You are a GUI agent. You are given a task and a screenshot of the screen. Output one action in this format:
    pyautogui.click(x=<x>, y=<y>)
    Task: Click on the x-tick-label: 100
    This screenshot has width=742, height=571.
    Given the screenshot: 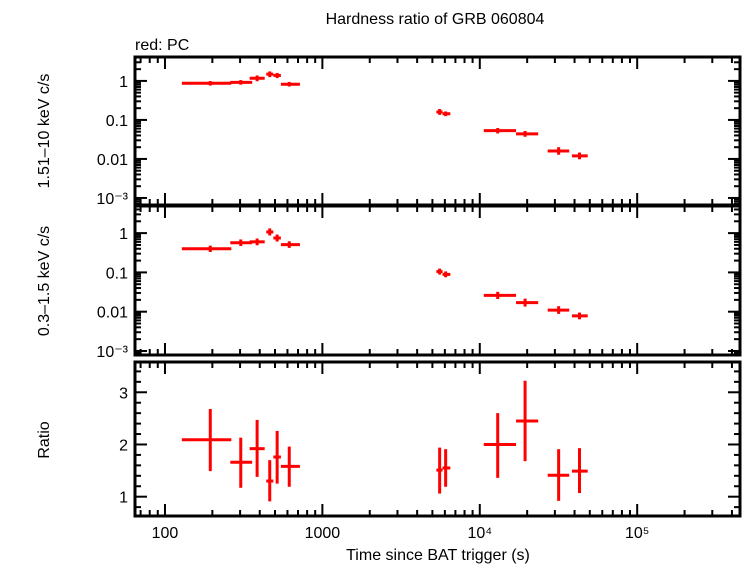 What is the action you would take?
    pyautogui.click(x=165, y=533)
    